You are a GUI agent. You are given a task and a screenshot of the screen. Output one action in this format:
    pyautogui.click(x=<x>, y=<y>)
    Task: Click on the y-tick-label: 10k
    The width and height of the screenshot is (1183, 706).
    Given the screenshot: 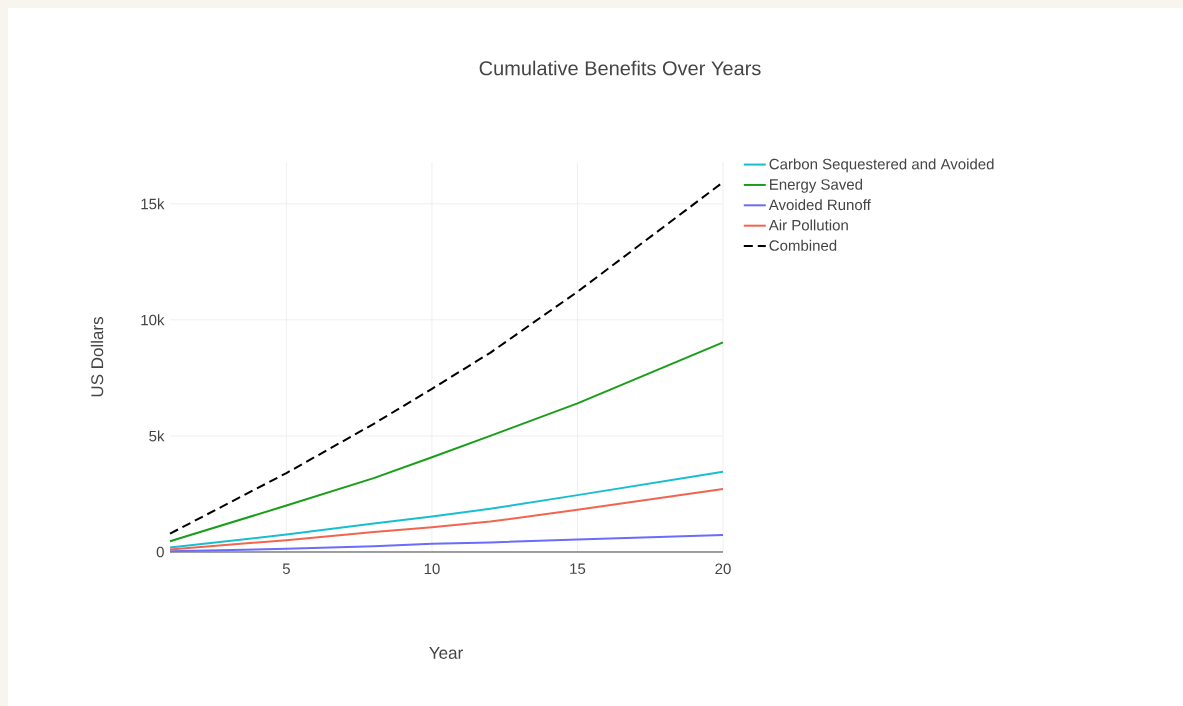 What is the action you would take?
    pyautogui.click(x=153, y=320)
    